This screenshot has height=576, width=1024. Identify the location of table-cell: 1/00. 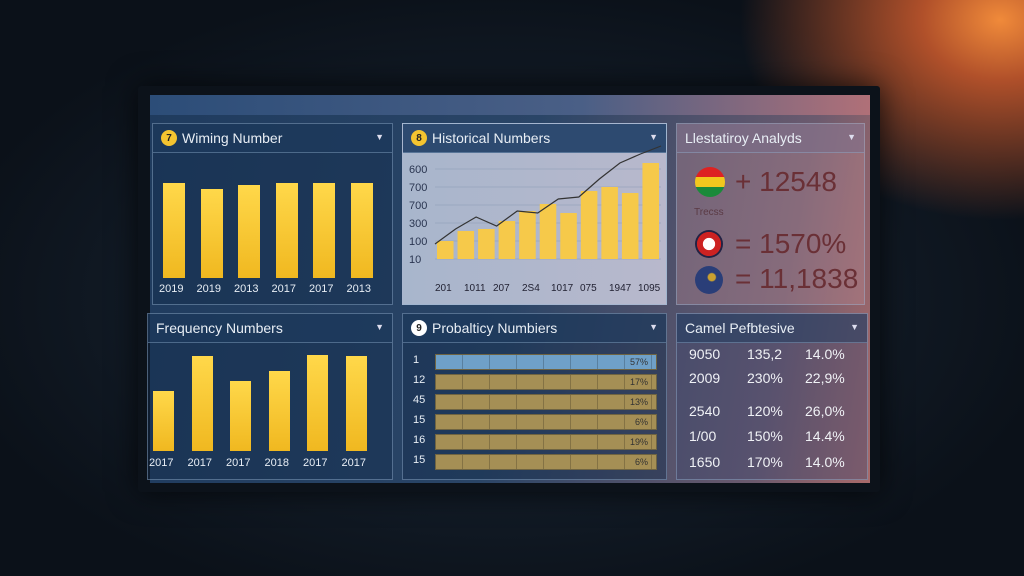
(703, 436).